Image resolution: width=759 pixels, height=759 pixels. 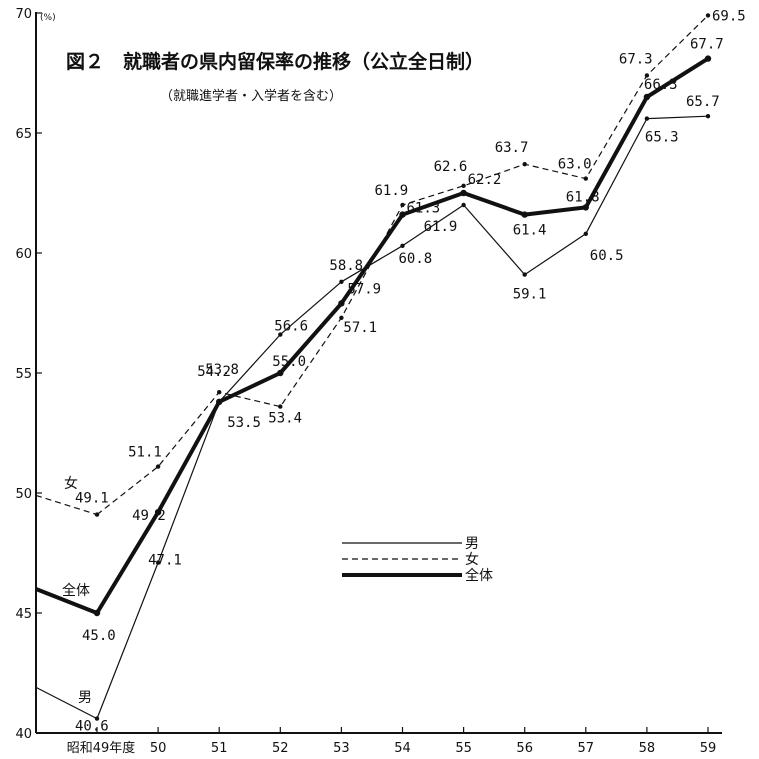 I want to click on data-label-female: 62.6, so click(x=451, y=167).